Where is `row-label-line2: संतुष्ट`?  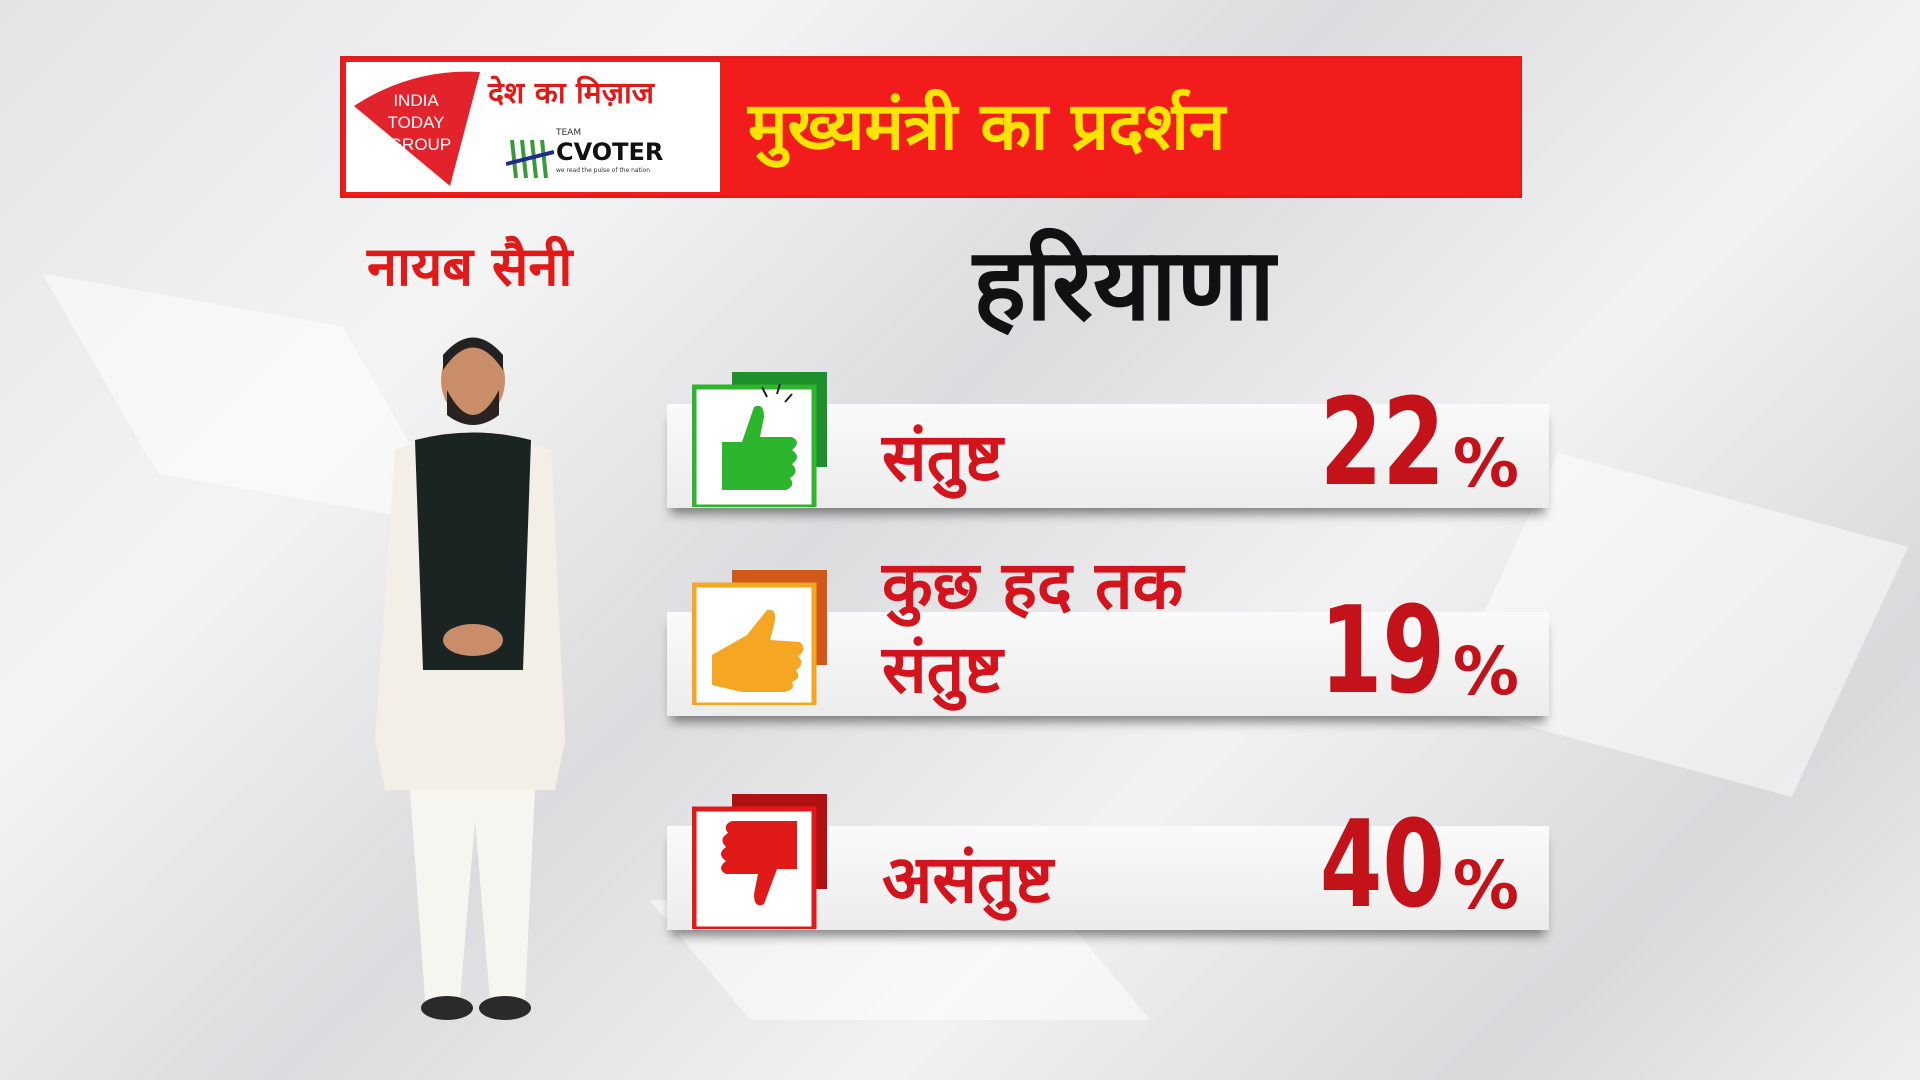 row-label-line2: संतुष्ट is located at coordinates (942, 669).